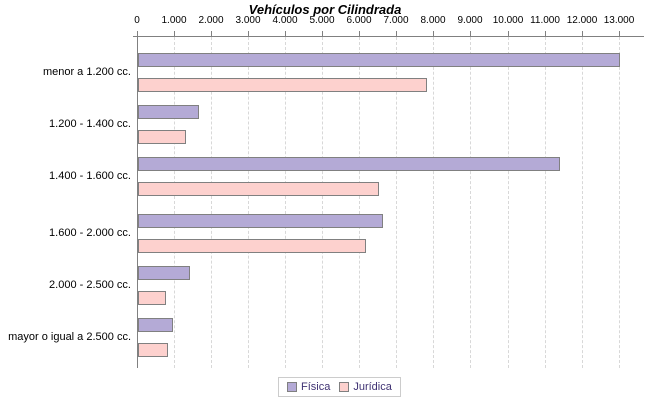 The height and width of the screenshot is (400, 650). I want to click on legend-item-fisica: Física, so click(308, 387).